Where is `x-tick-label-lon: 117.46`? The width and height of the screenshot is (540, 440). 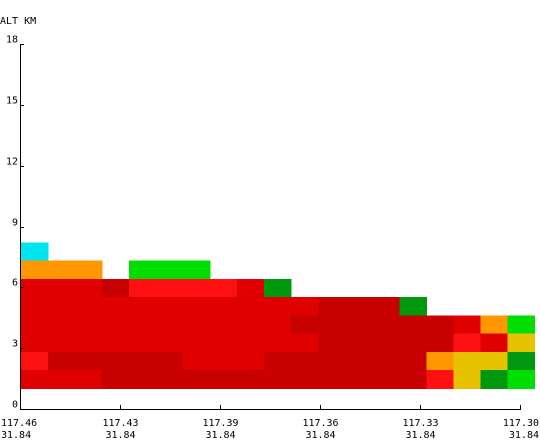 x-tick-label-lon: 117.46 is located at coordinates (19, 423).